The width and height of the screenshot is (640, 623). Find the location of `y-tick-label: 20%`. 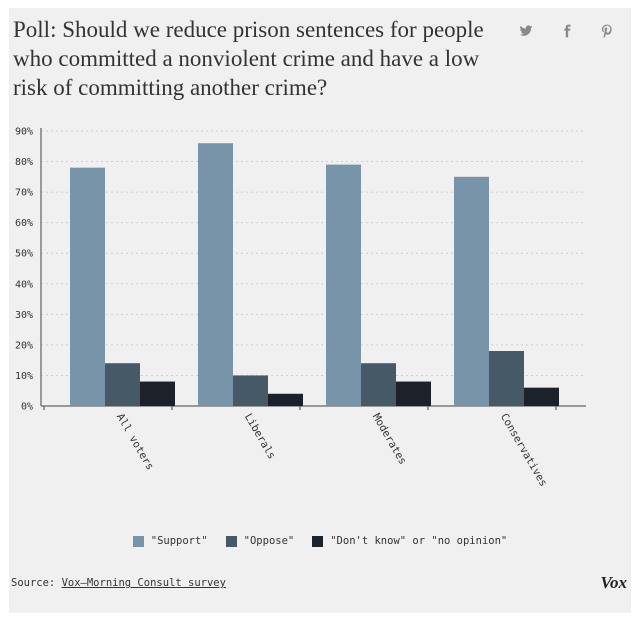

y-tick-label: 20% is located at coordinates (24, 345).